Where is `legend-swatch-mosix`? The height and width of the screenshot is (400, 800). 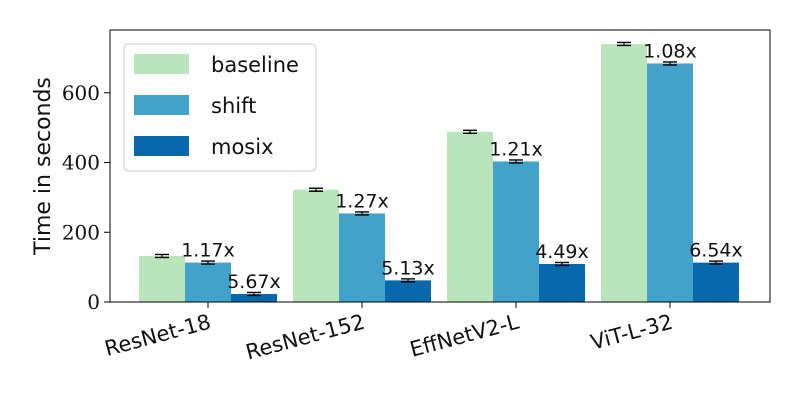
legend-swatch-mosix is located at coordinates (161, 146).